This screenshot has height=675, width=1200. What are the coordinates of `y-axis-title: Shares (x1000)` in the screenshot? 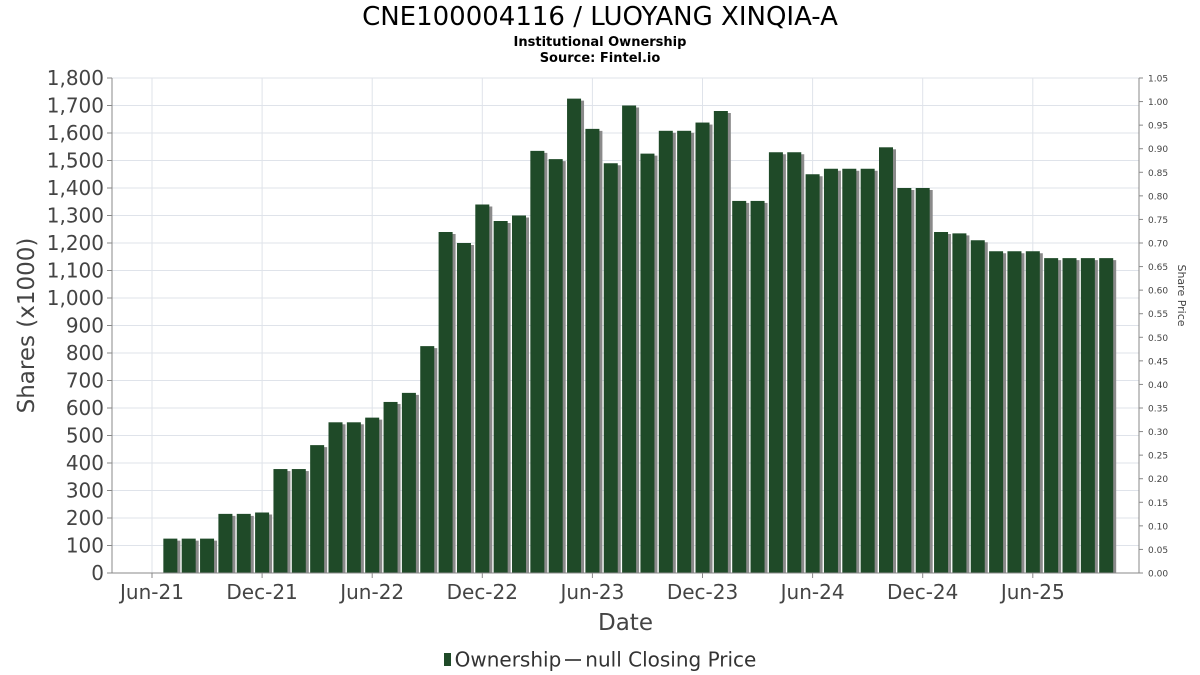 It's located at (27, 326).